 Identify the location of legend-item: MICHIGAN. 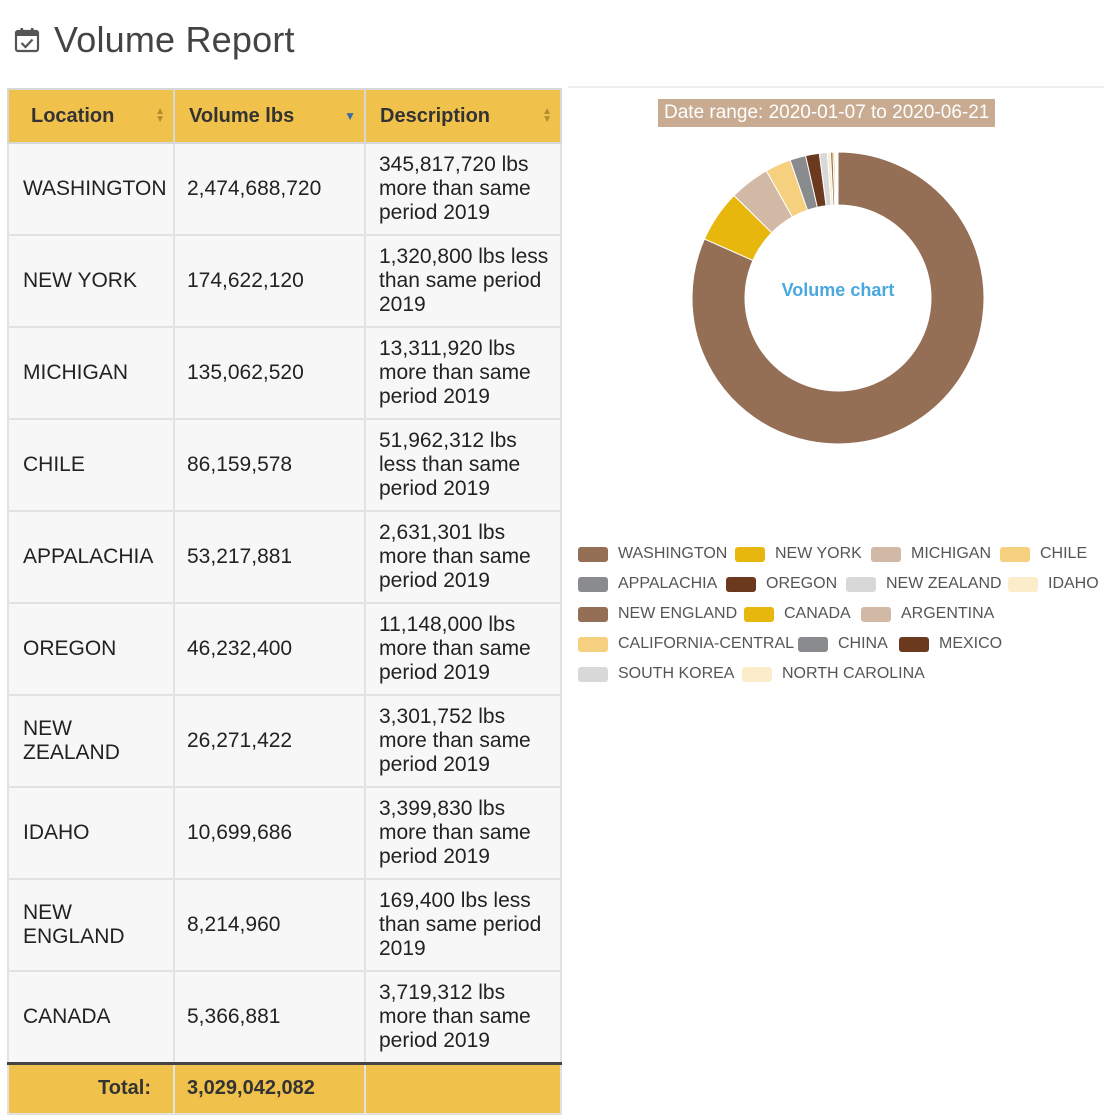
(931, 554).